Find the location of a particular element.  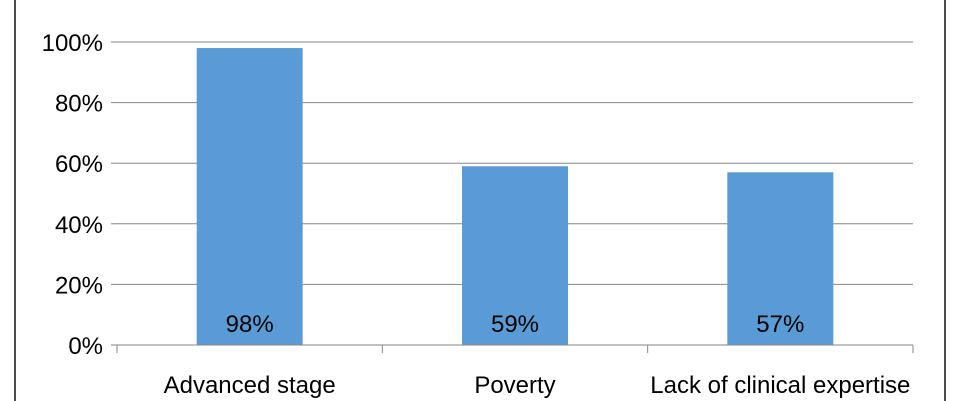

data-label: 98% is located at coordinates (250, 324).